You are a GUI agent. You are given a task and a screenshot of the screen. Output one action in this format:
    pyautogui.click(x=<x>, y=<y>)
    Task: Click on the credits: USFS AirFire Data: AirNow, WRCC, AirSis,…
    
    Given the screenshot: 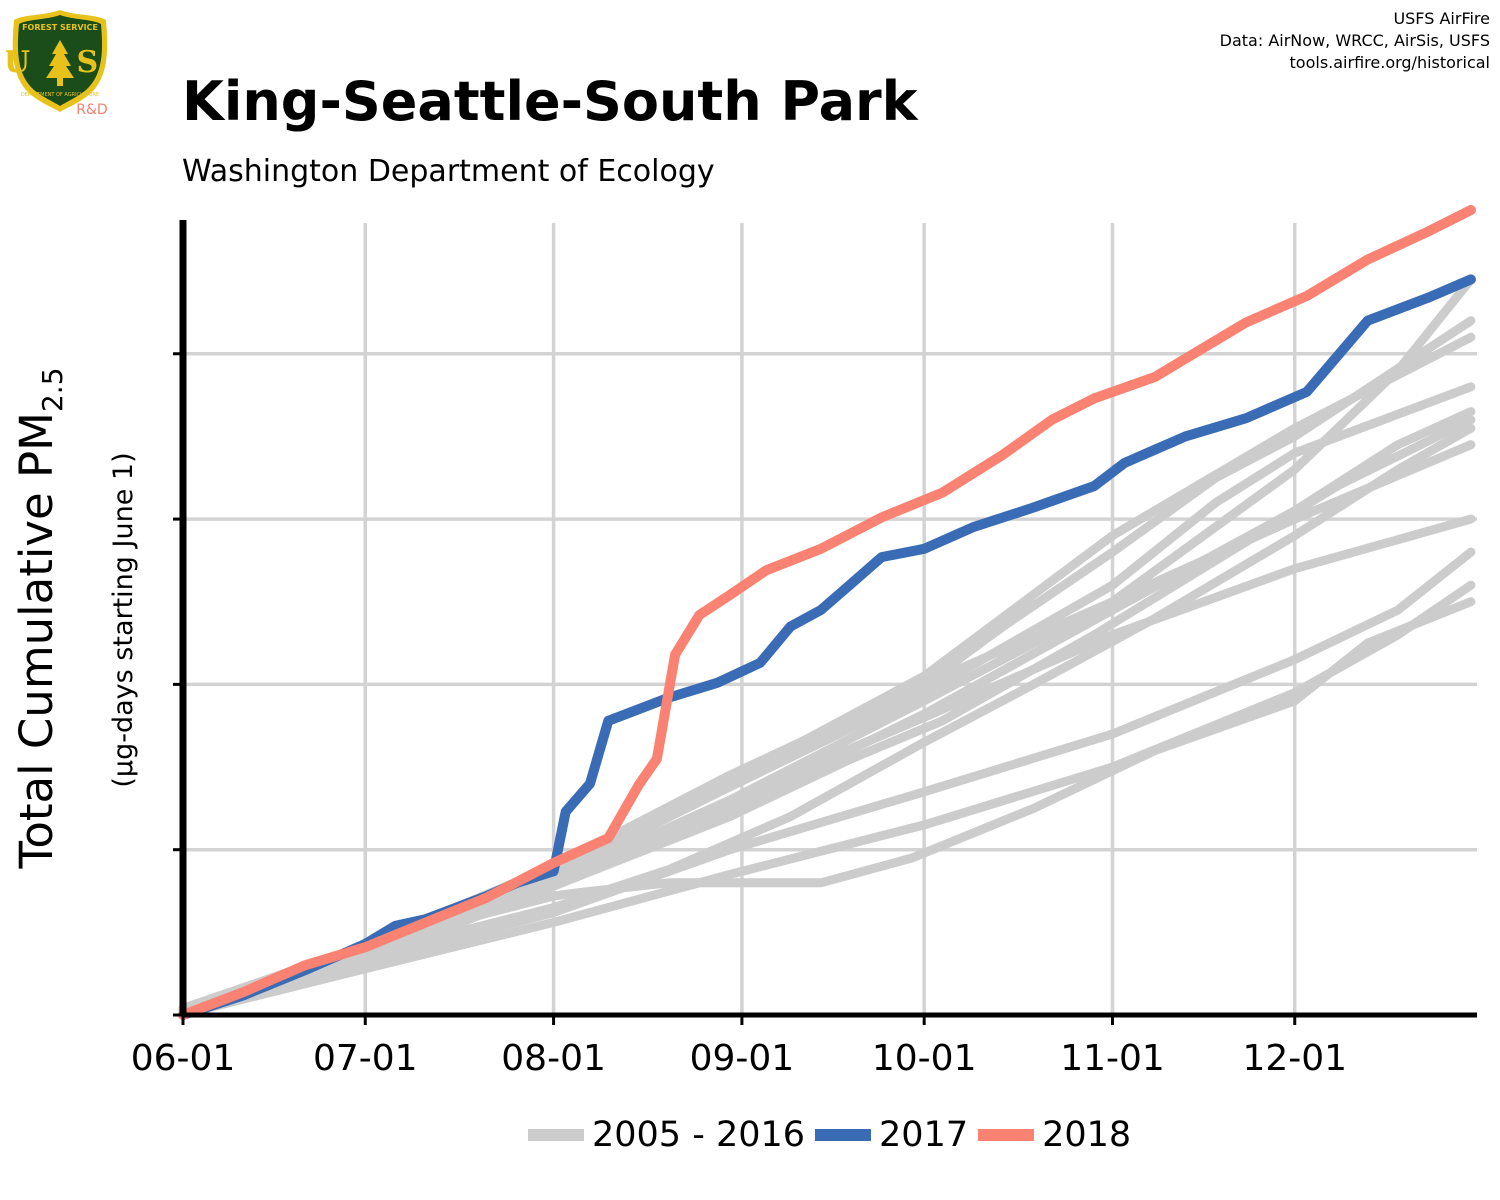 What is the action you would take?
    pyautogui.click(x=1355, y=41)
    